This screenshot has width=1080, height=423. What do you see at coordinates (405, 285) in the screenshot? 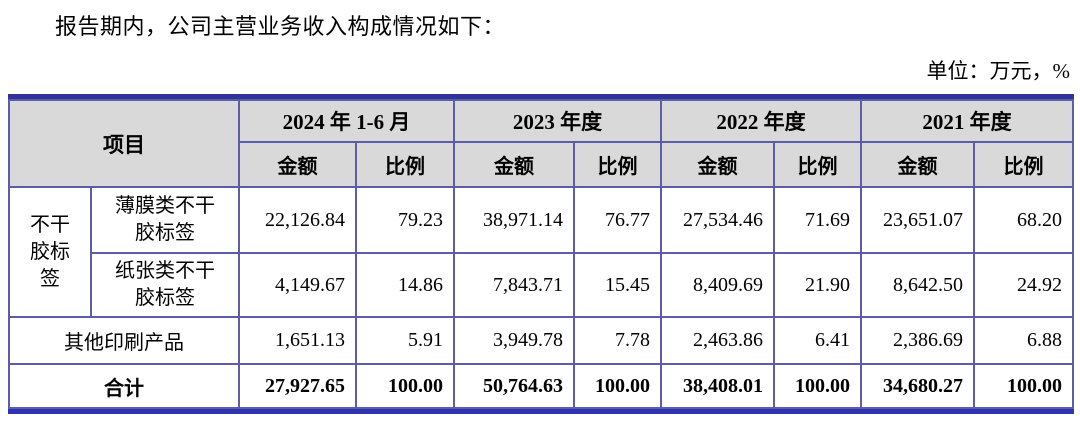
I see `cell-ratio-2024: 14.86` at bounding box center [405, 285].